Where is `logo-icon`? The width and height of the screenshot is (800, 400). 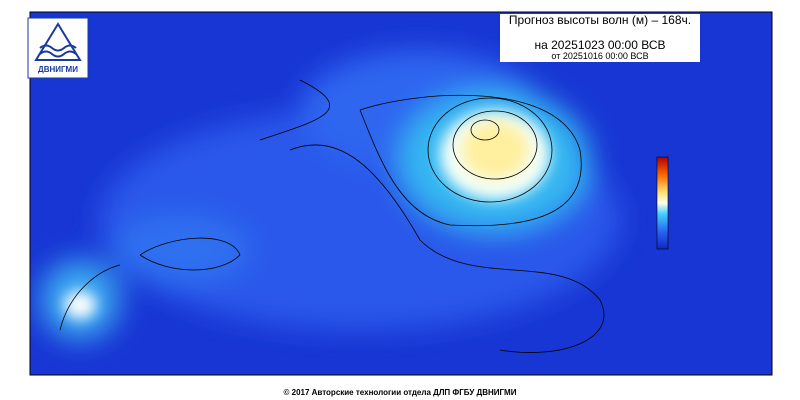 logo-icon is located at coordinates (58, 41).